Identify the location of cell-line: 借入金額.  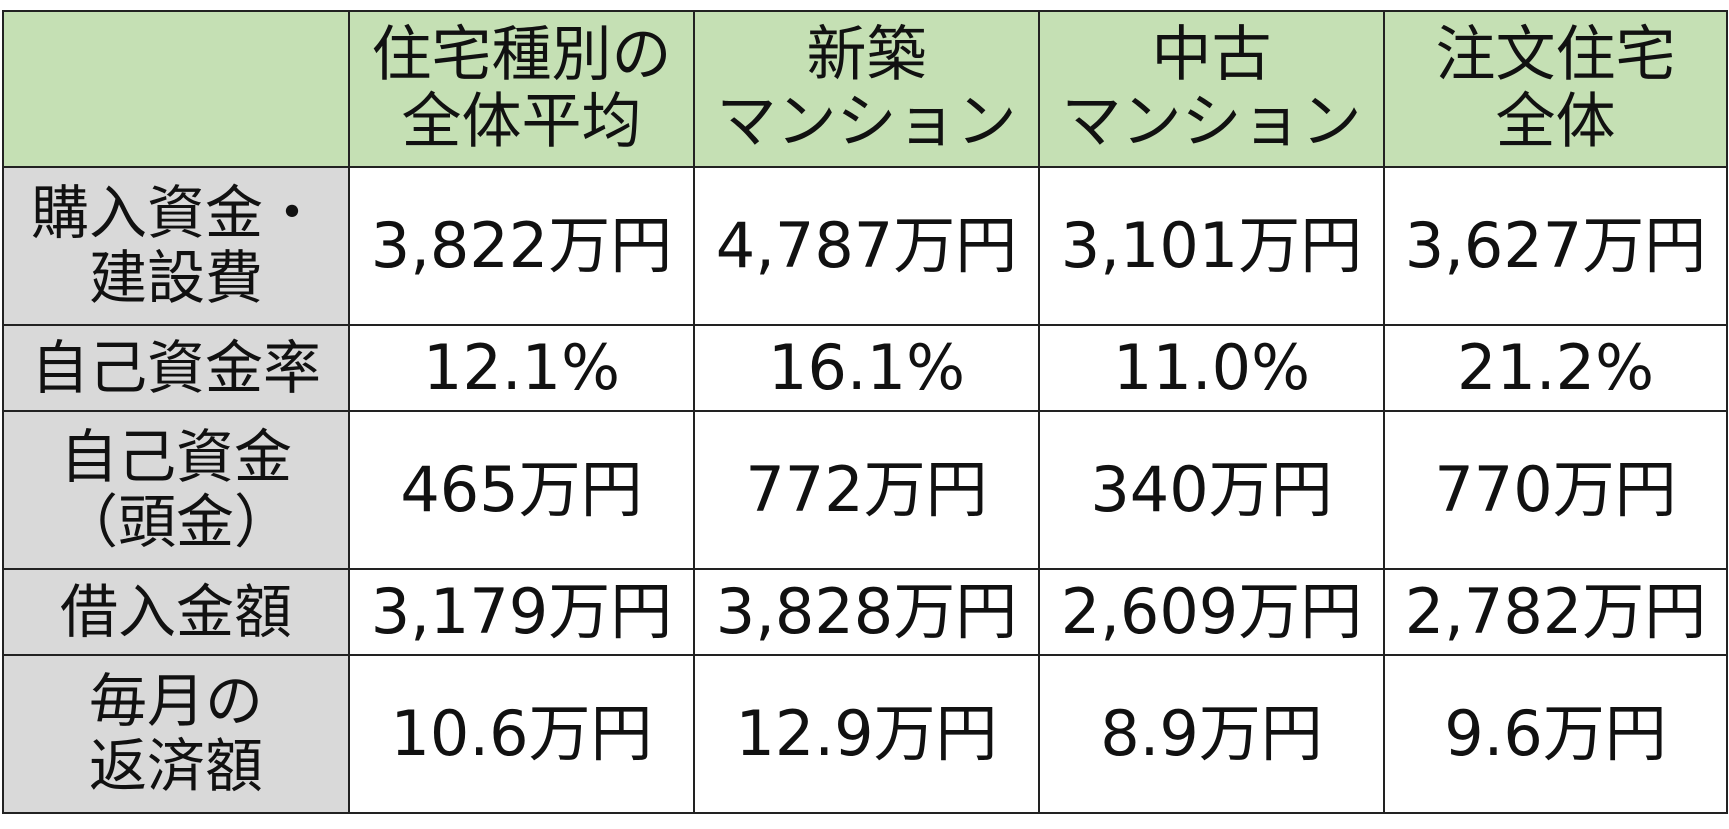
(175, 611).